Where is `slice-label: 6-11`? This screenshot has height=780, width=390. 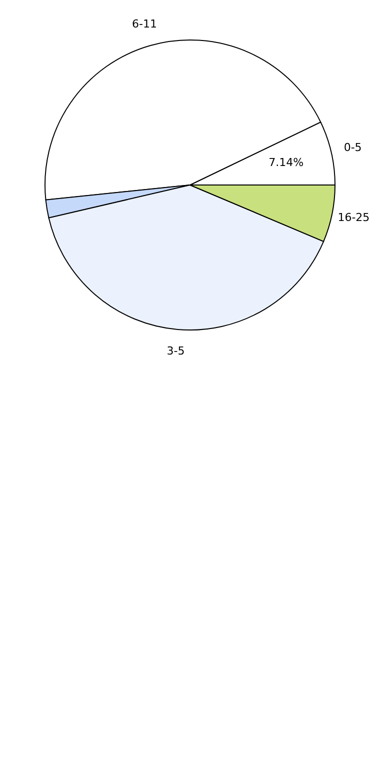 slice-label: 6-11 is located at coordinates (144, 23).